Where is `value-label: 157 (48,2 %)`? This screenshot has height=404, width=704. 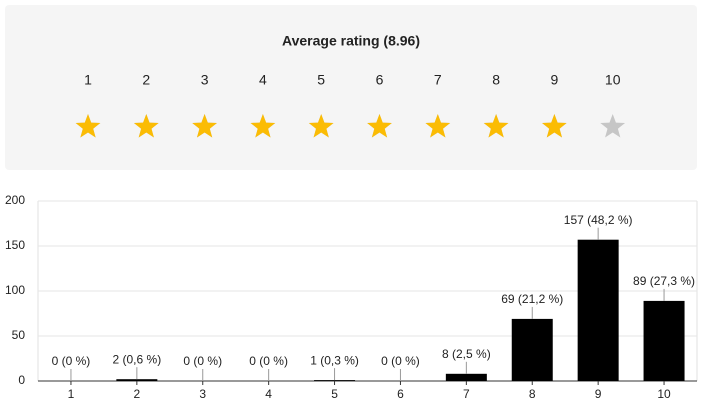
value-label: 157 (48,2 %) is located at coordinates (598, 220).